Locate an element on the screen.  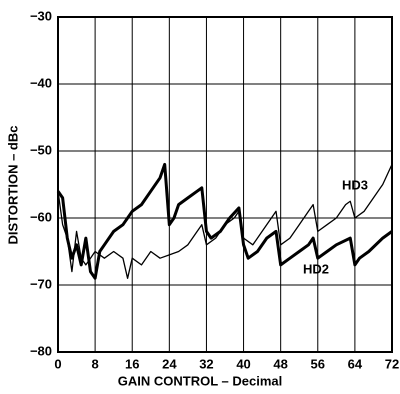
x-tick-label: 8 is located at coordinates (94, 363).